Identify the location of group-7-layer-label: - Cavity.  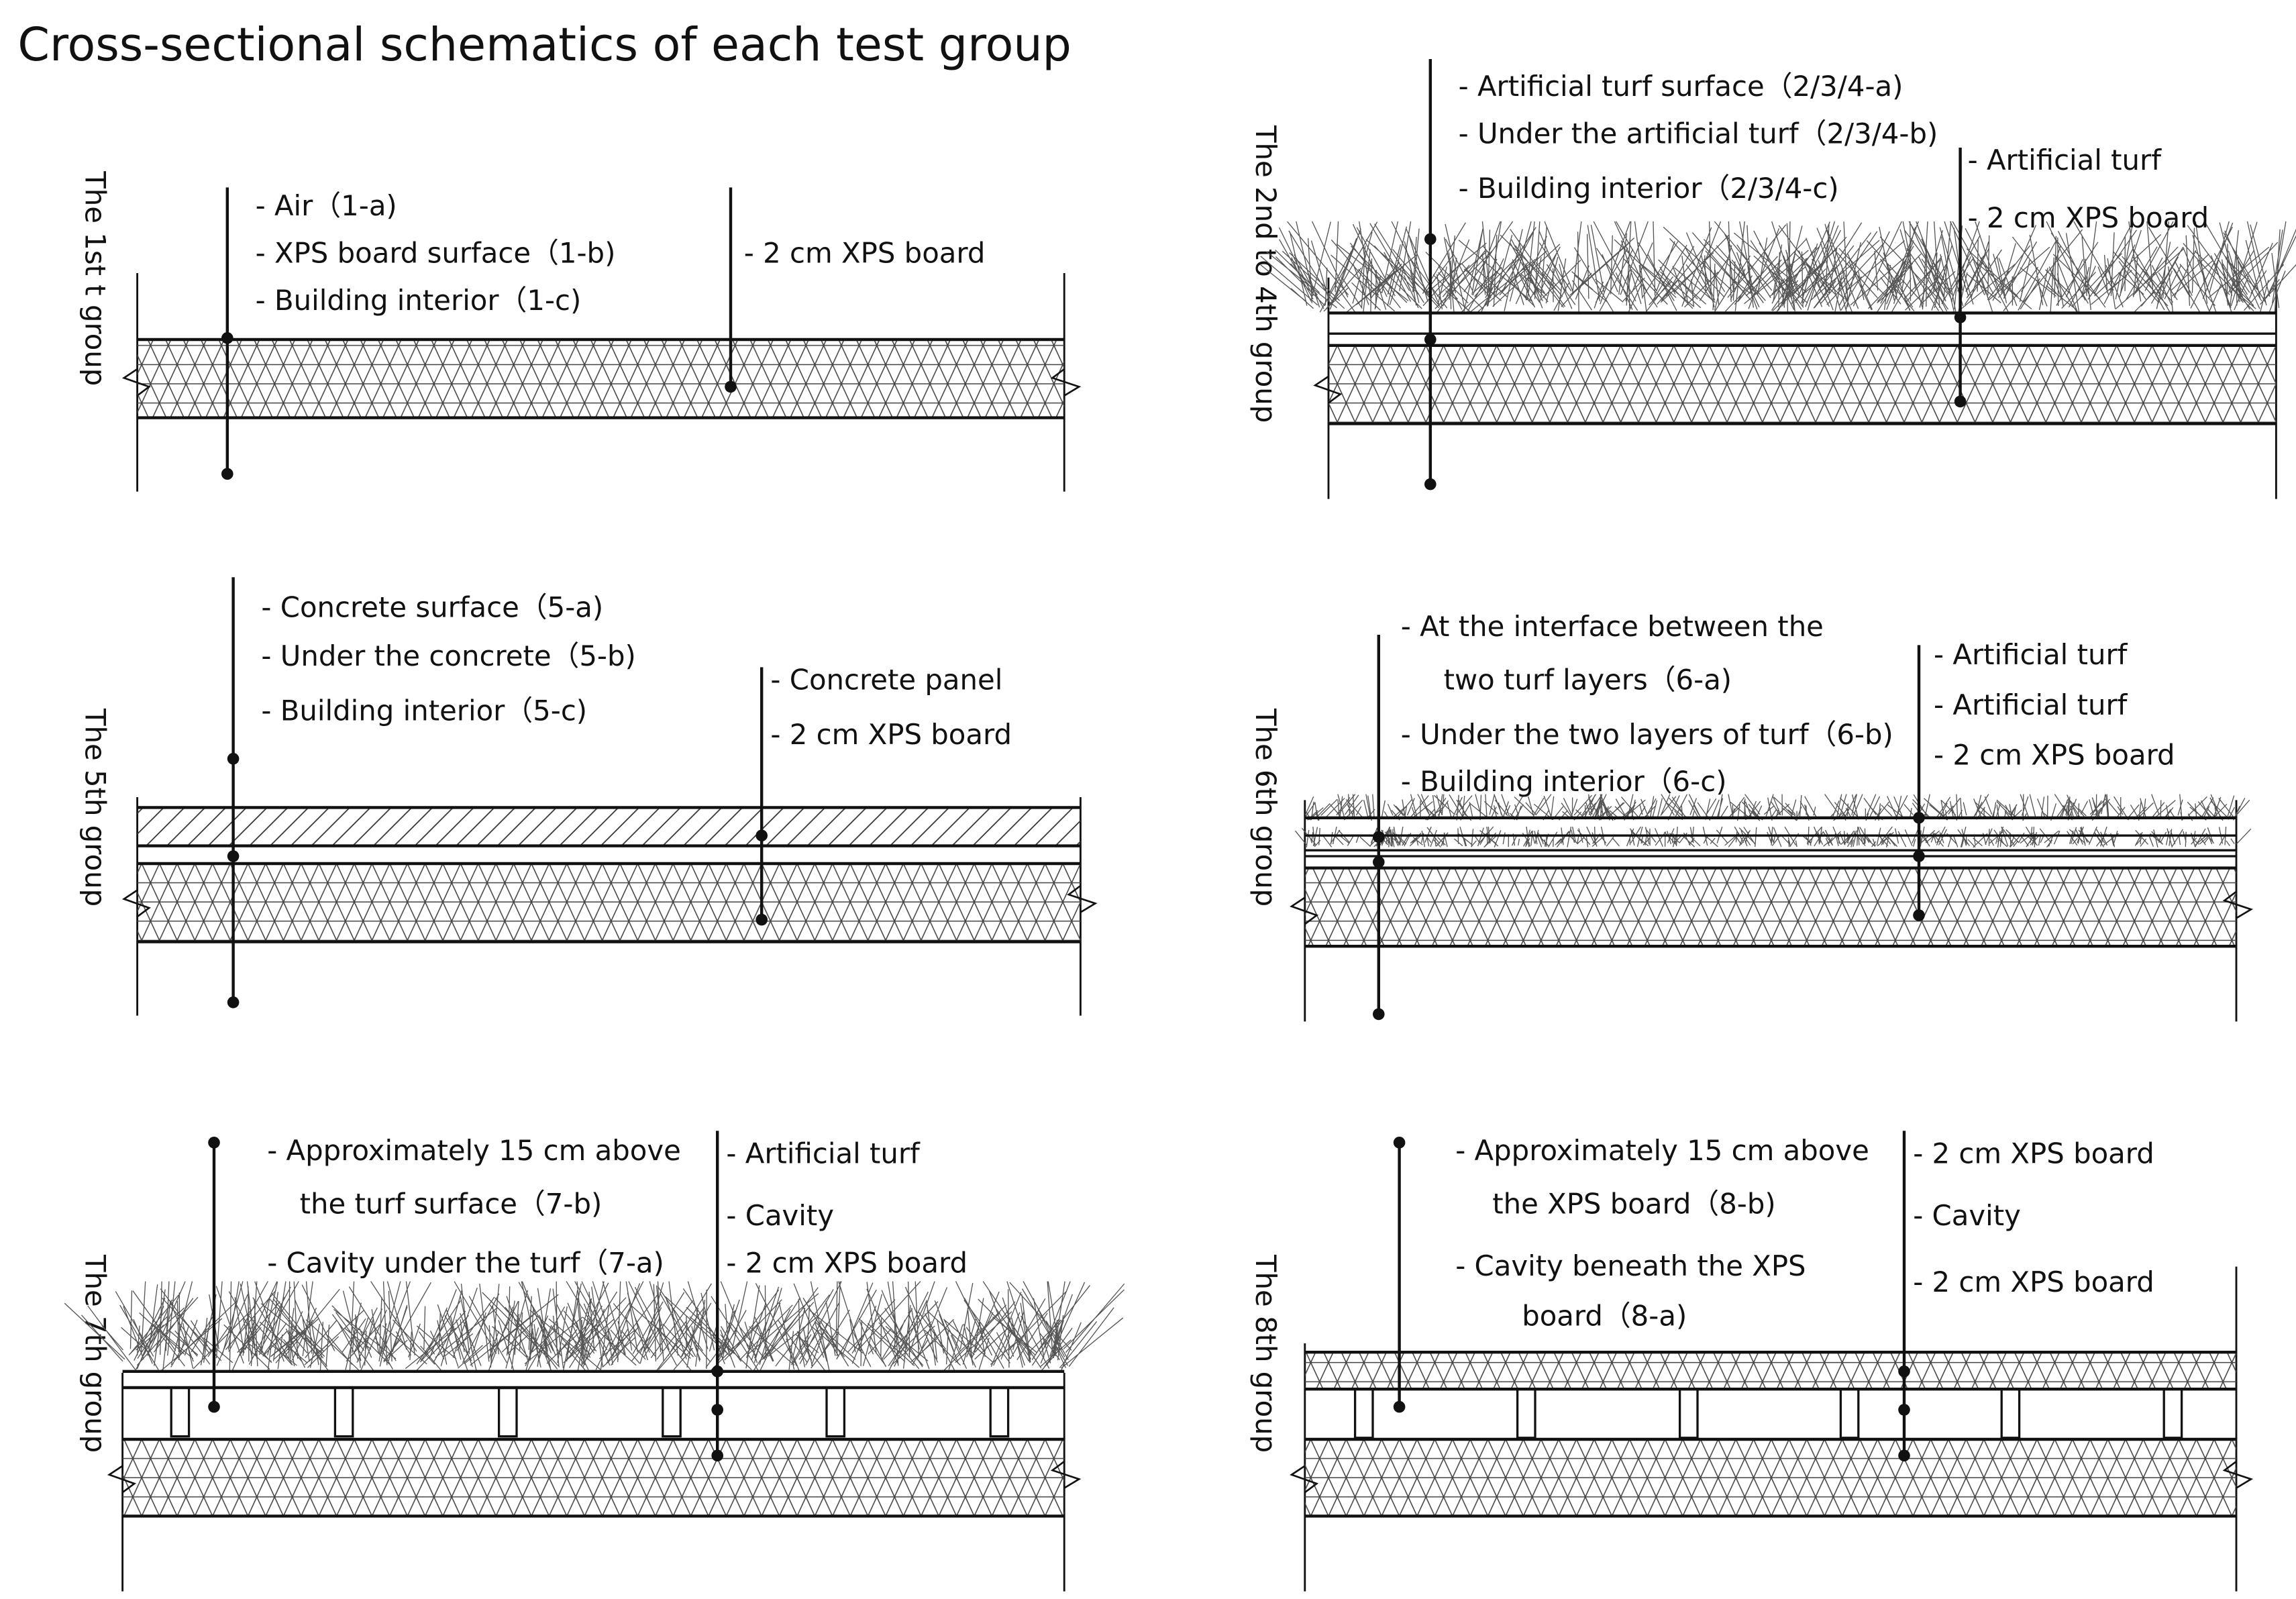
(780, 1215).